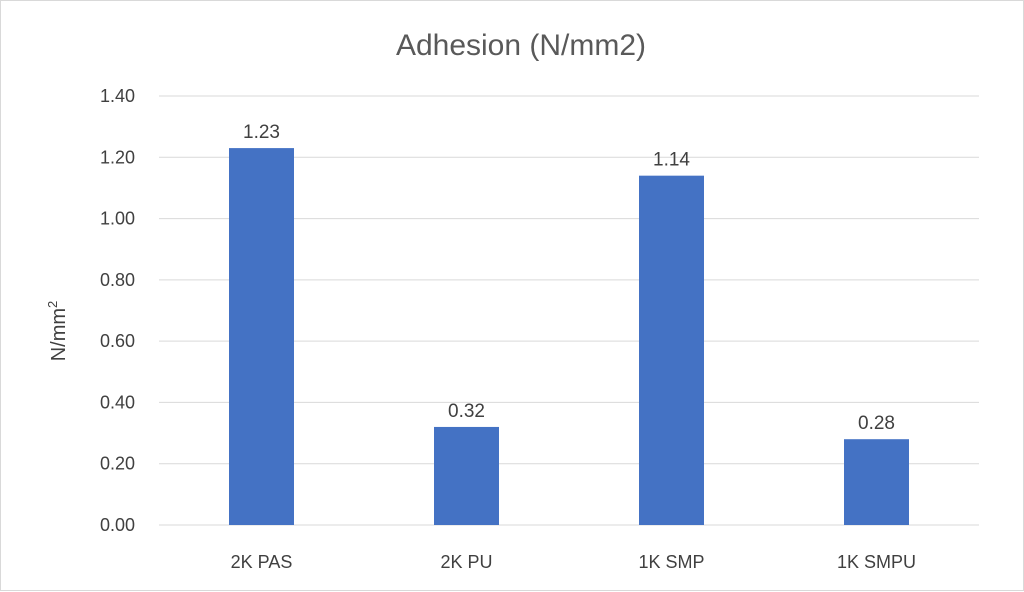  What do you see at coordinates (671, 562) in the screenshot?
I see `x-tick-label: 1K SMP` at bounding box center [671, 562].